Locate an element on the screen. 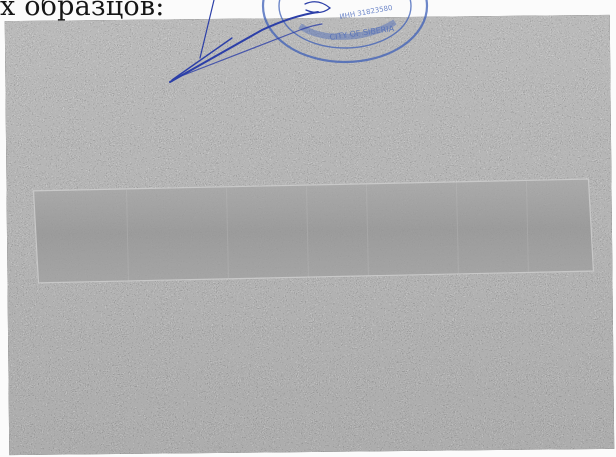  caption-text: х образцов: is located at coordinates (82, 11).